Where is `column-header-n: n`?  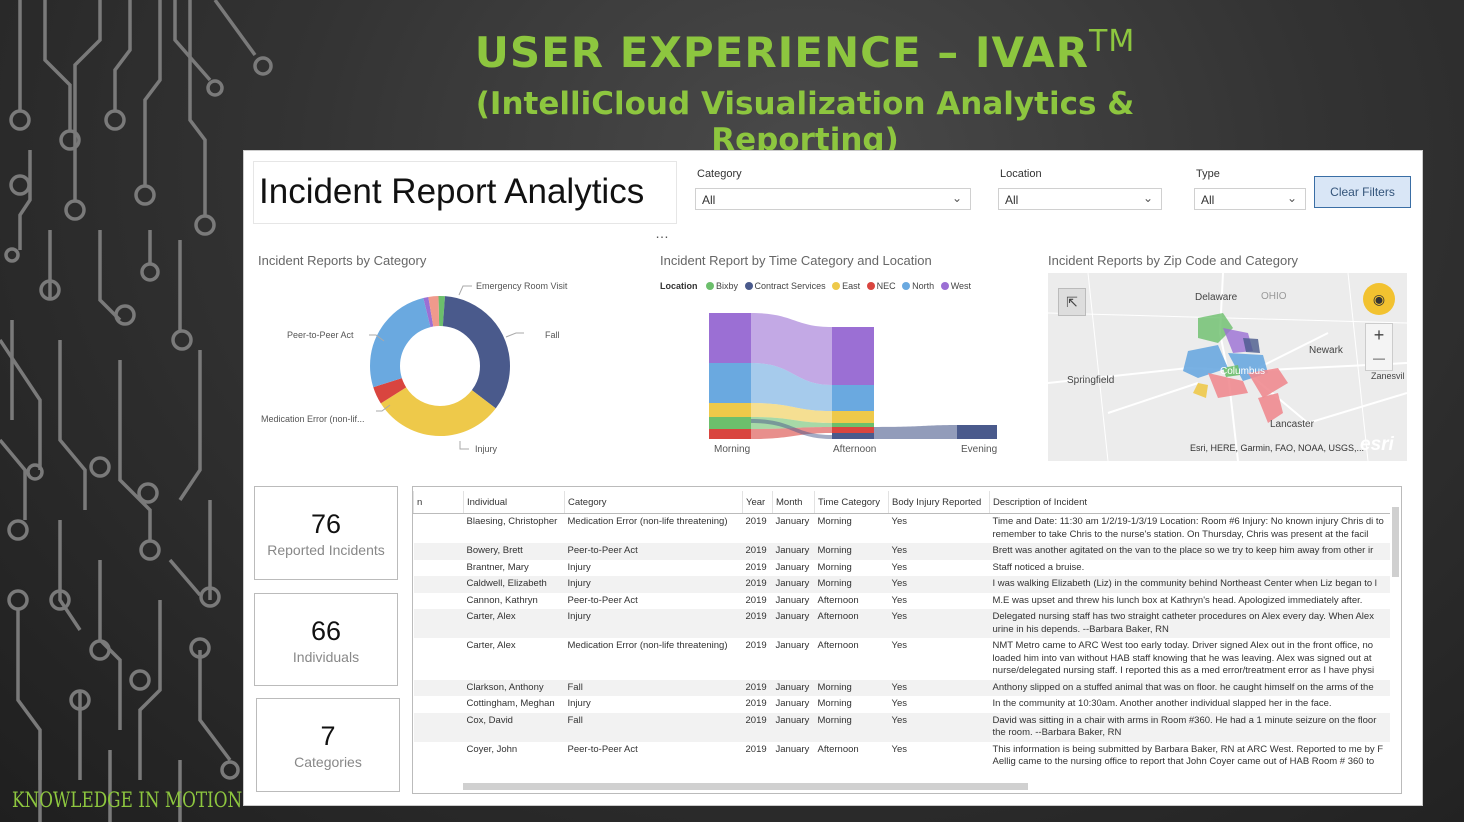
column-header-n: n is located at coordinates (438, 502).